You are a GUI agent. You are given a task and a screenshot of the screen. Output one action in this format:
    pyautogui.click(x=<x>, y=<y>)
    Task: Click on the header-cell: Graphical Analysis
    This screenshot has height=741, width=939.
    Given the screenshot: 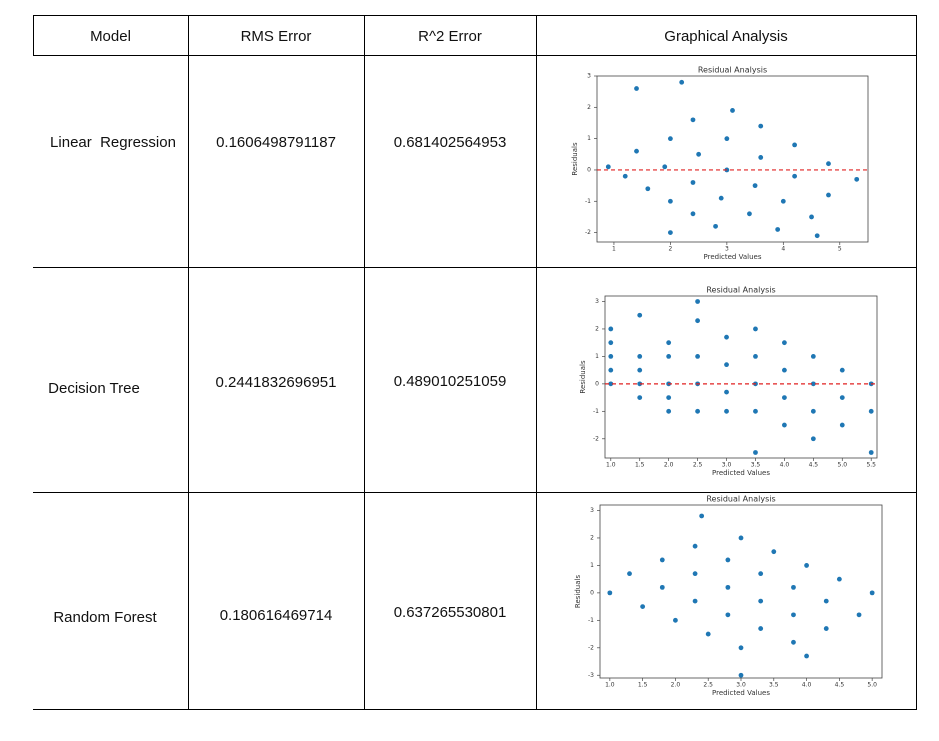 What is the action you would take?
    pyautogui.click(x=726, y=36)
    